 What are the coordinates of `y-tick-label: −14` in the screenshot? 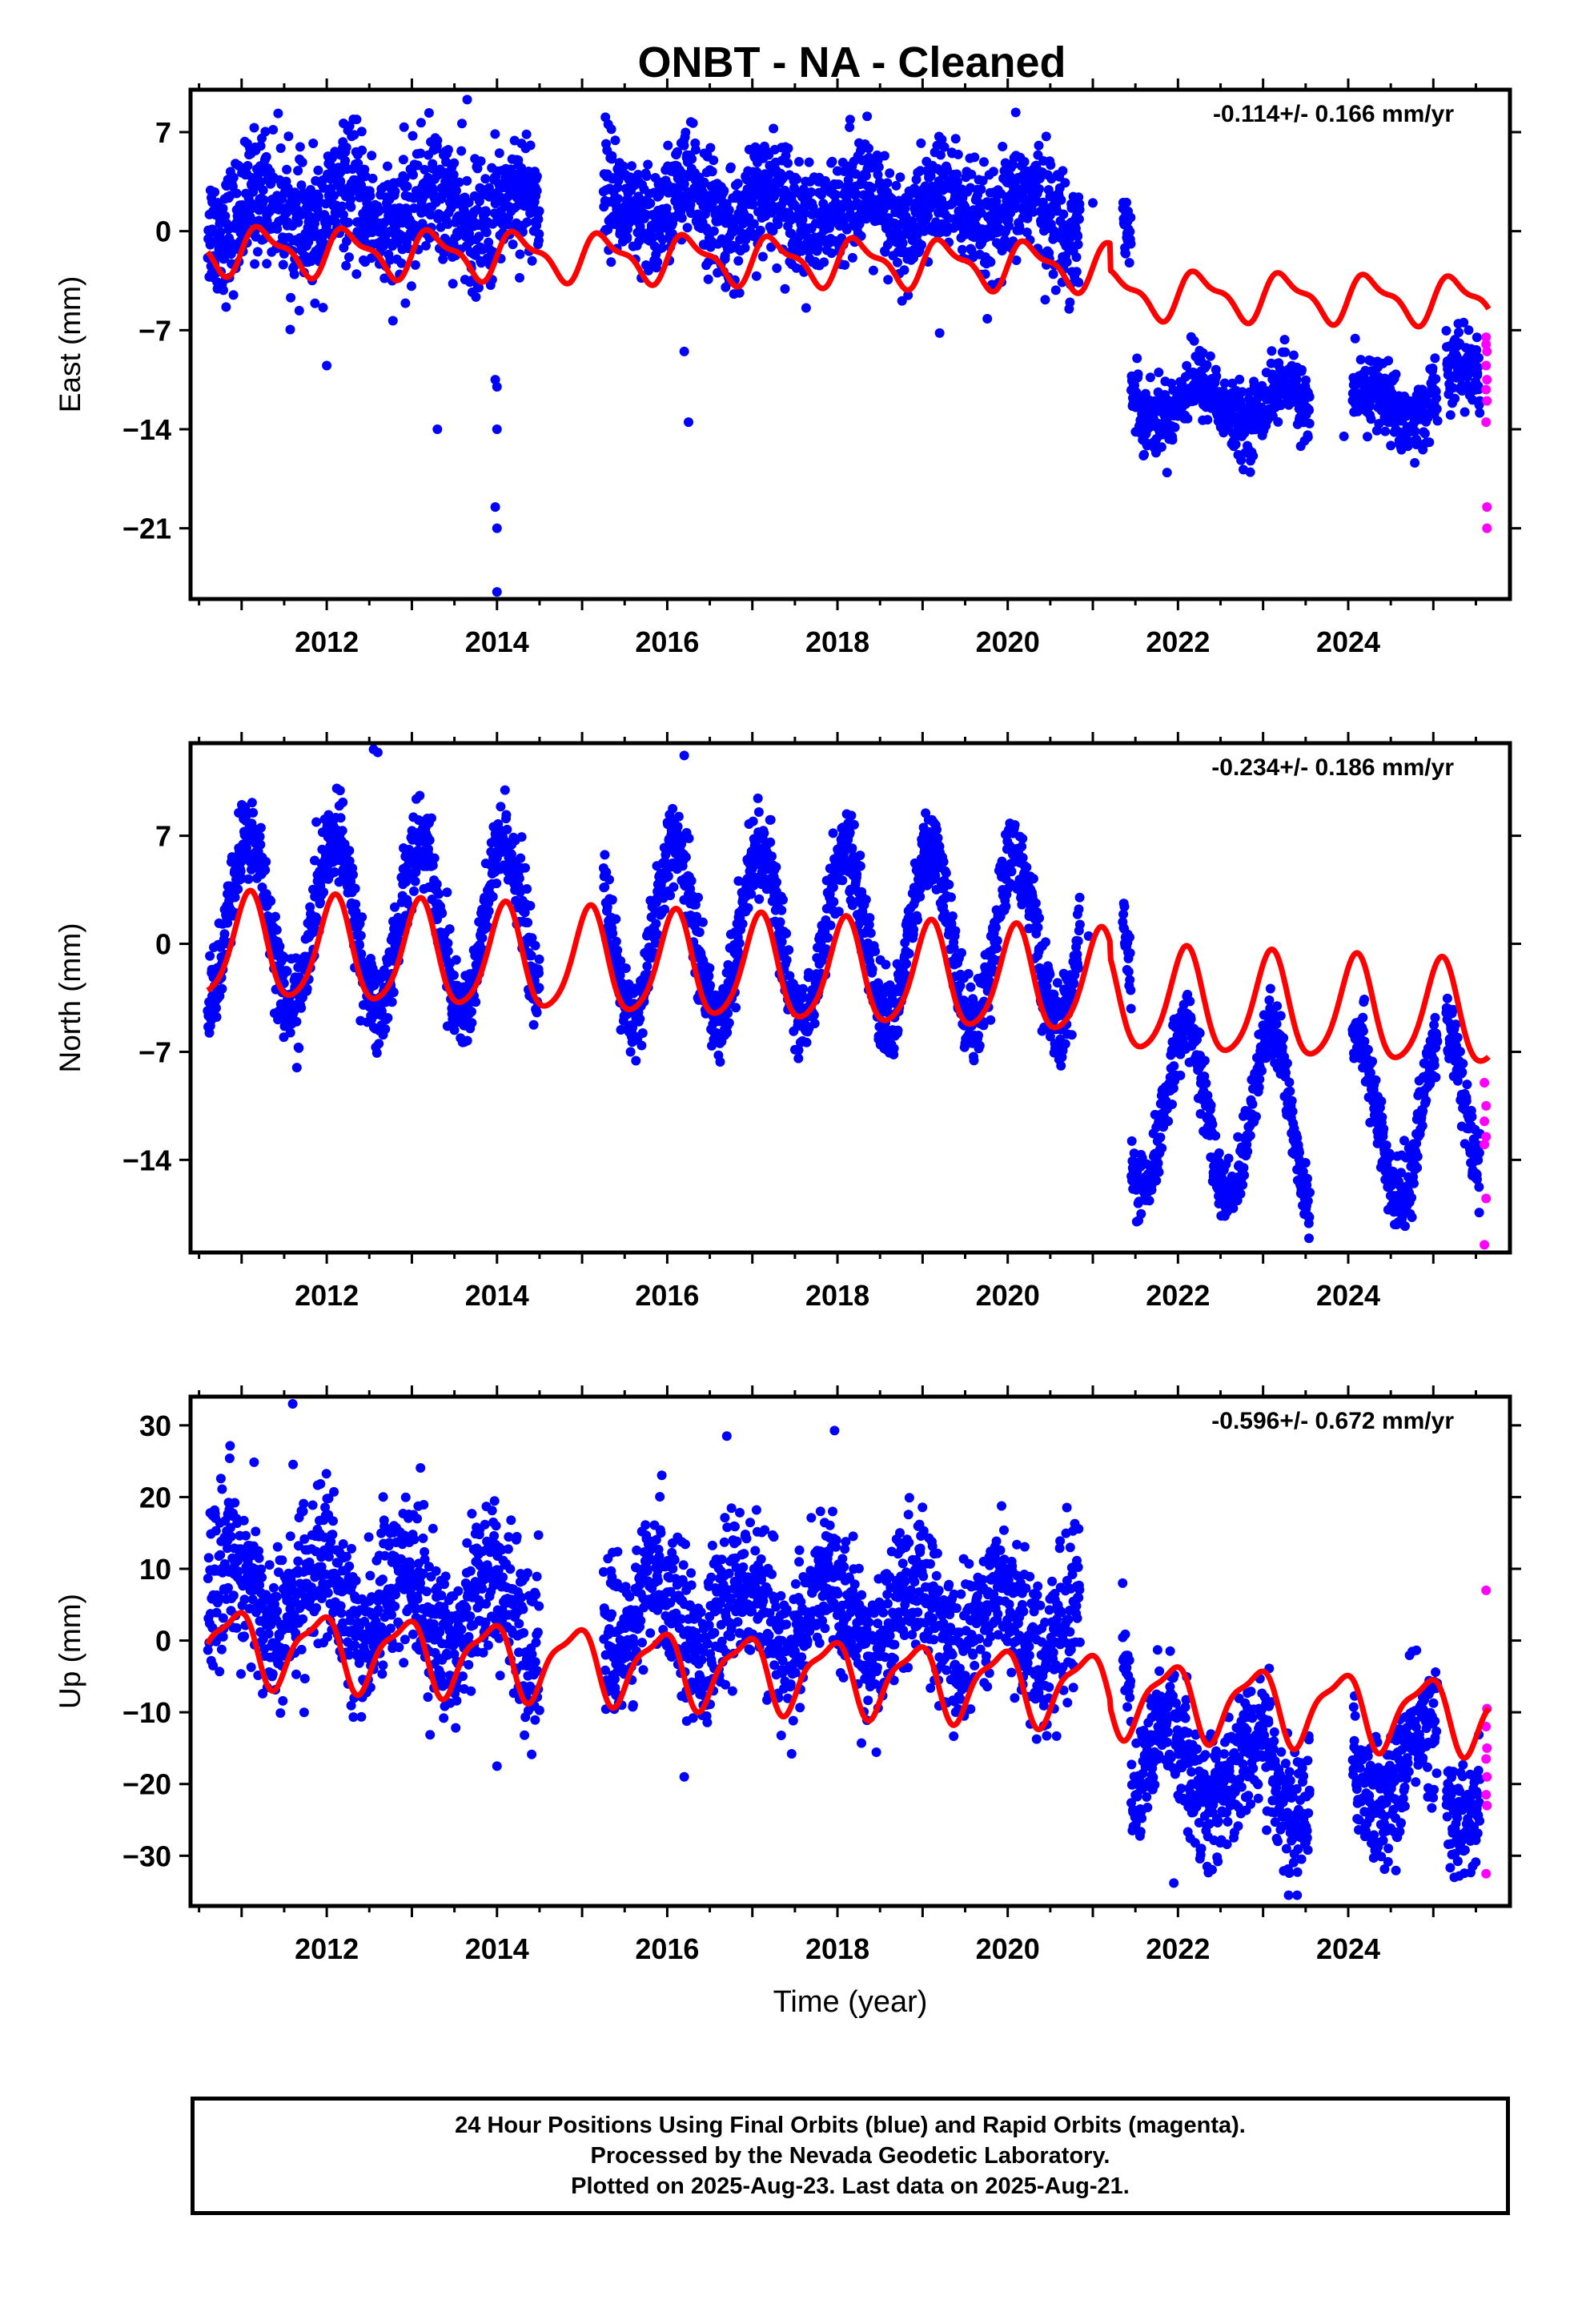 It's located at (146, 430).